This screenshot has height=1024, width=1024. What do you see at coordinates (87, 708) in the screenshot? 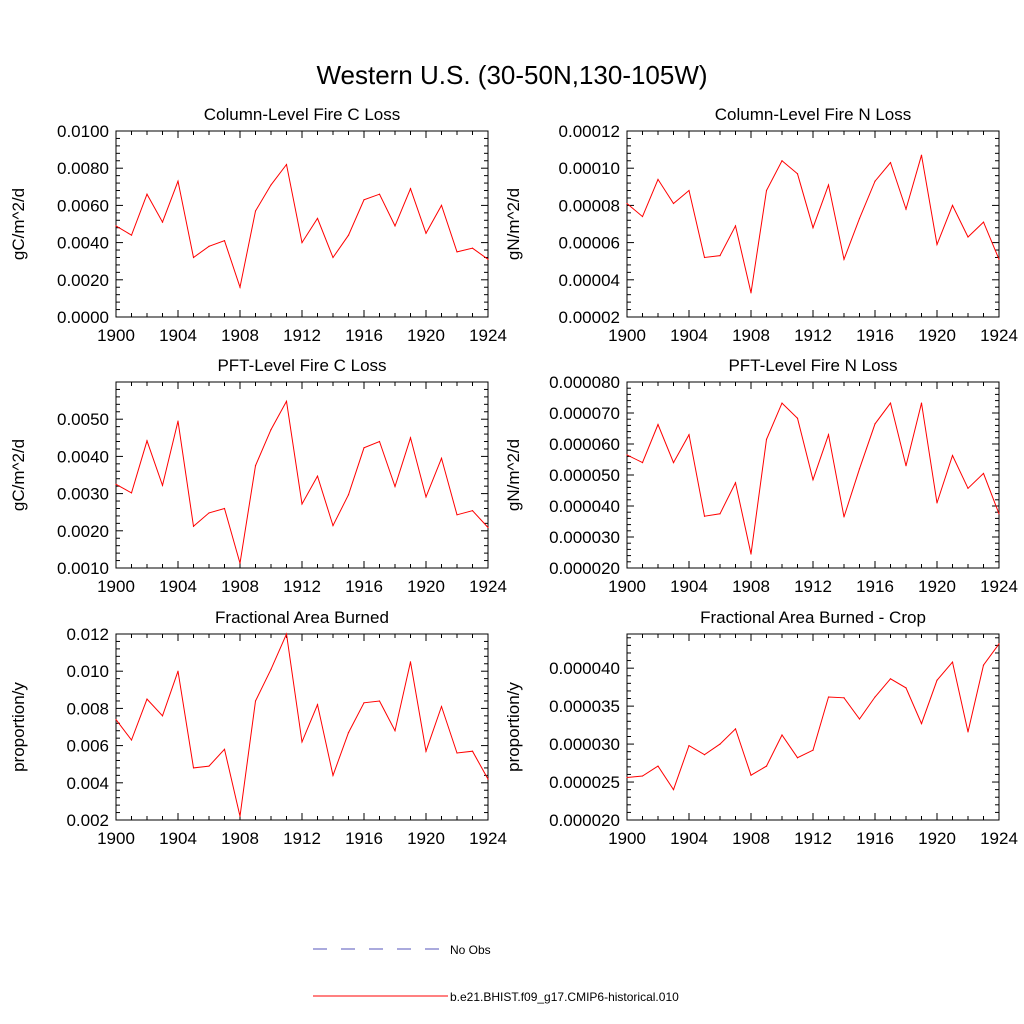
I see `y-tick-label: 0.008` at bounding box center [87, 708].